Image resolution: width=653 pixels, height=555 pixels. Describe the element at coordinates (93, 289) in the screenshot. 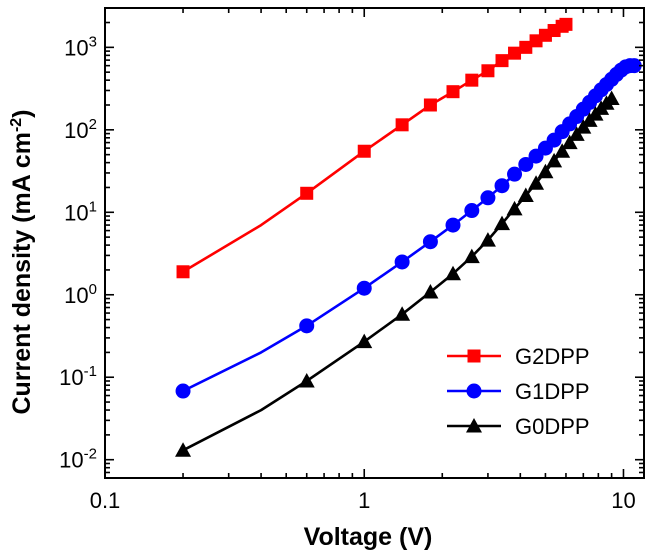

I see `y-tick-exponent: 0` at that location.